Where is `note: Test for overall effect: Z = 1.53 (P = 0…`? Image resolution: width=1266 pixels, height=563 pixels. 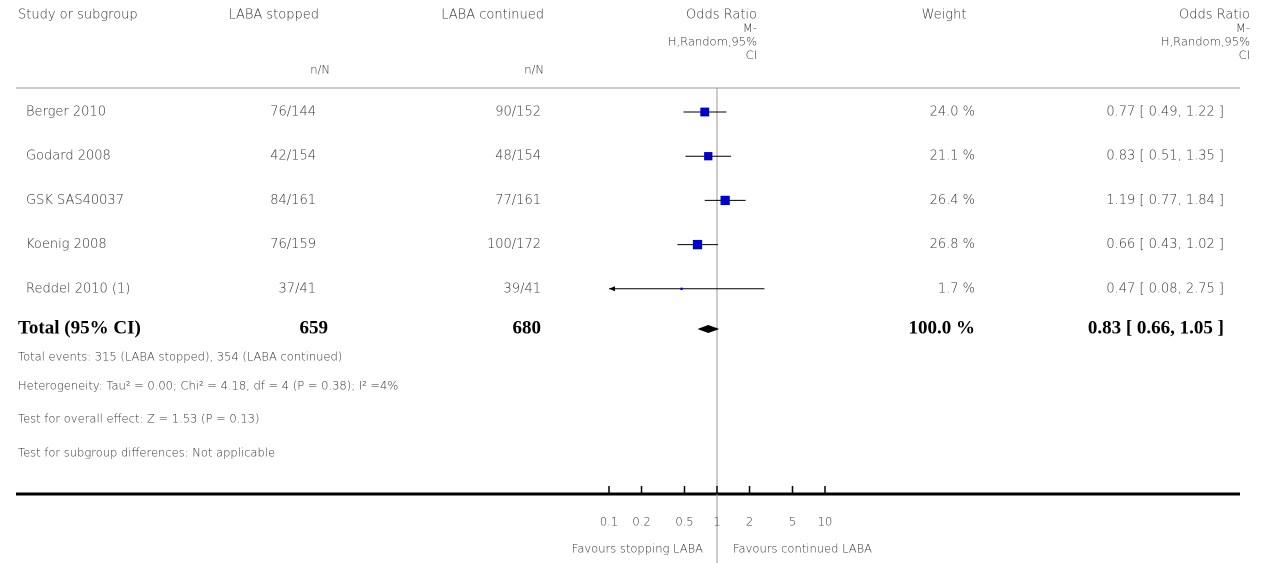
note: Test for overall effect: Z = 1.53 (P = 0… is located at coordinates (139, 419).